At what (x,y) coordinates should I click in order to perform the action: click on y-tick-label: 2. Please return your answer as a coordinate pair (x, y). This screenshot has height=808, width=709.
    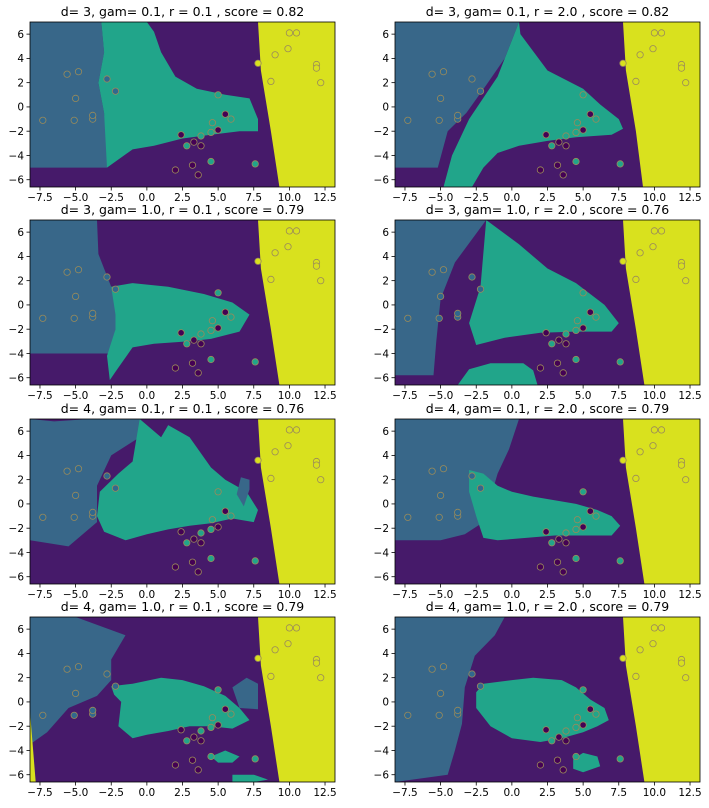
    Looking at the image, I should click on (385, 83).